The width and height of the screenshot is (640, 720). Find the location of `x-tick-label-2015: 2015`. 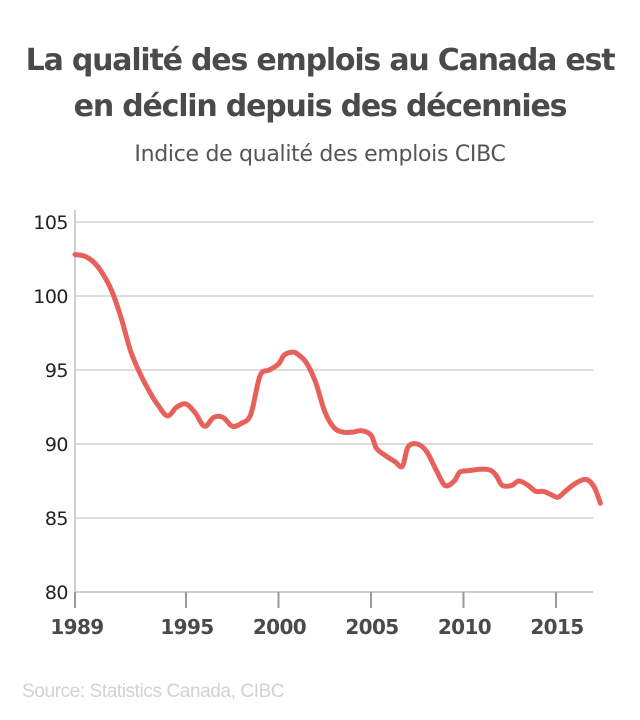

x-tick-label-2015: 2015 is located at coordinates (556, 627).